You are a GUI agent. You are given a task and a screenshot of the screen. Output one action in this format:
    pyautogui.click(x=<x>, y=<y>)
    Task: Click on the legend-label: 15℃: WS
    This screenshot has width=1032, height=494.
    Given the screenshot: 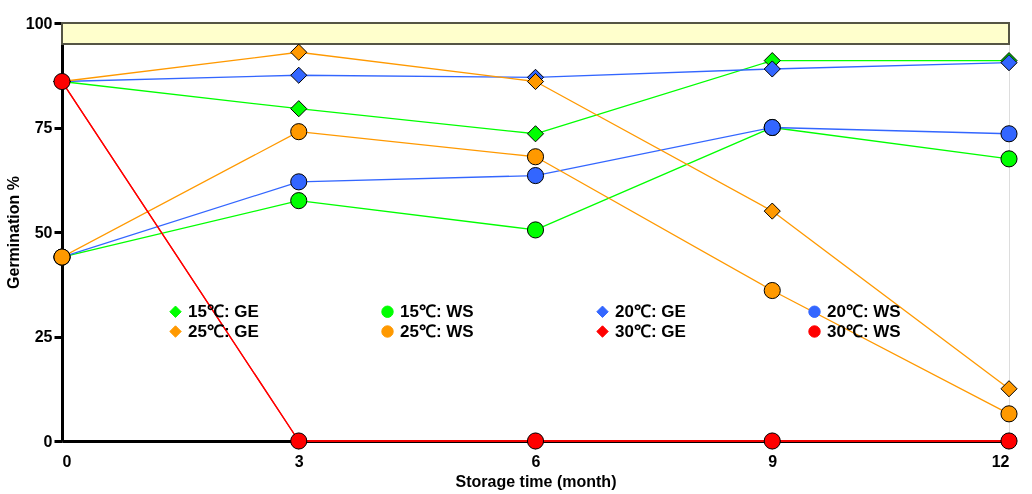 What is the action you would take?
    pyautogui.click(x=437, y=311)
    